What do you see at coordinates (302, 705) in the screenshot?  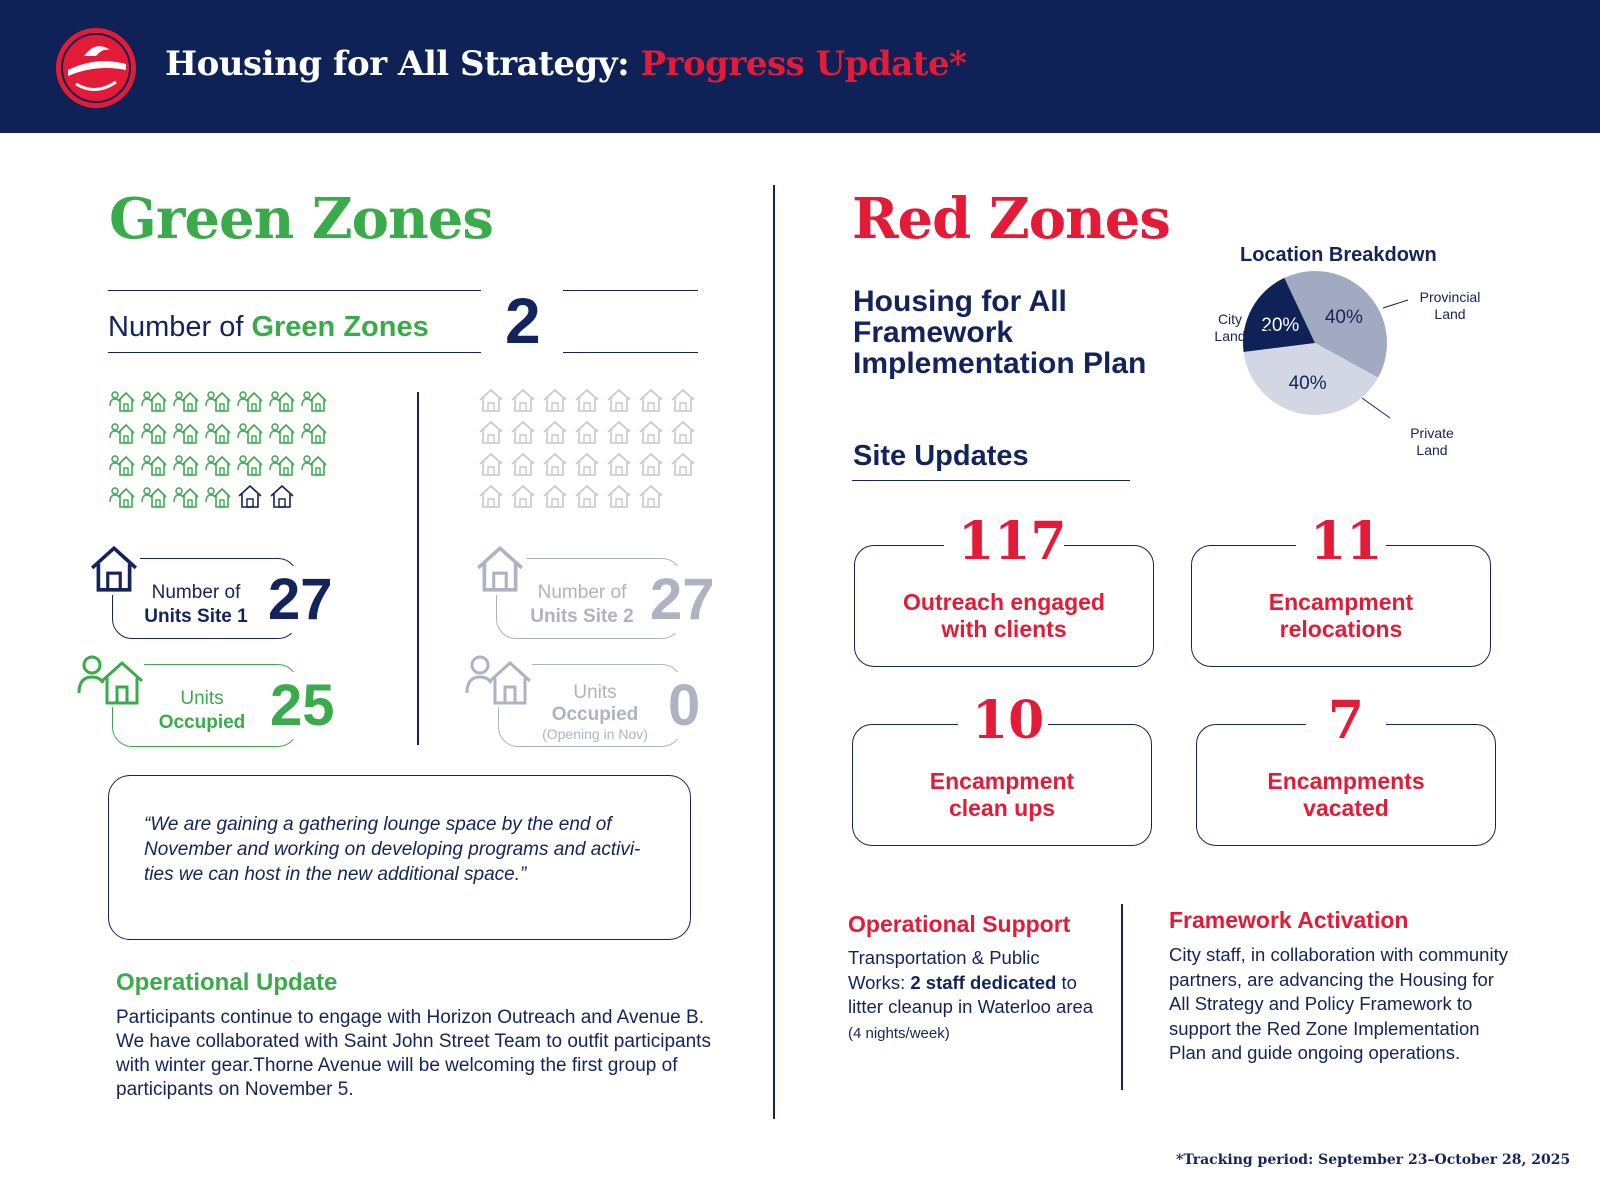 I see `site1-occupied-value: 25` at bounding box center [302, 705].